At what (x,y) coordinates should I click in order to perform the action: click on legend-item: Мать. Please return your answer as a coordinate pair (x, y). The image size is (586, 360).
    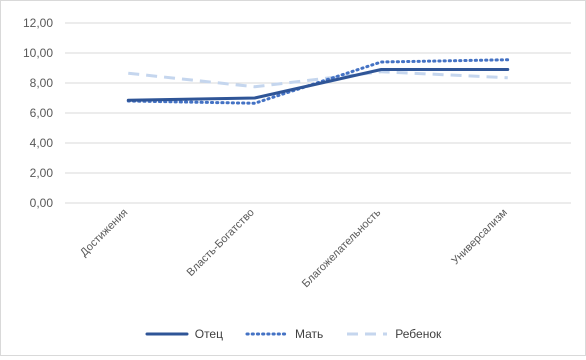
    Looking at the image, I should click on (284, 334).